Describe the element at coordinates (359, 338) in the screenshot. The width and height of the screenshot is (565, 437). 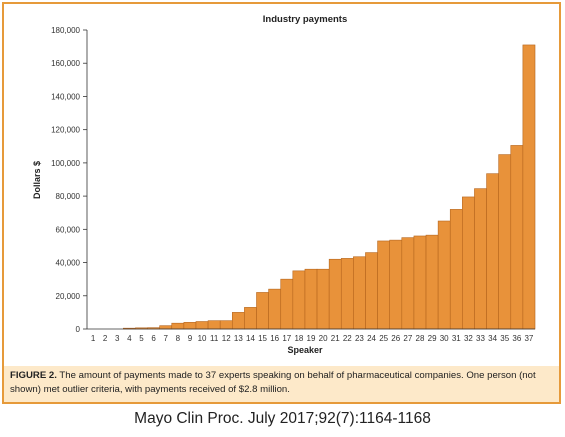
I see `x-tick-label: 23` at that location.